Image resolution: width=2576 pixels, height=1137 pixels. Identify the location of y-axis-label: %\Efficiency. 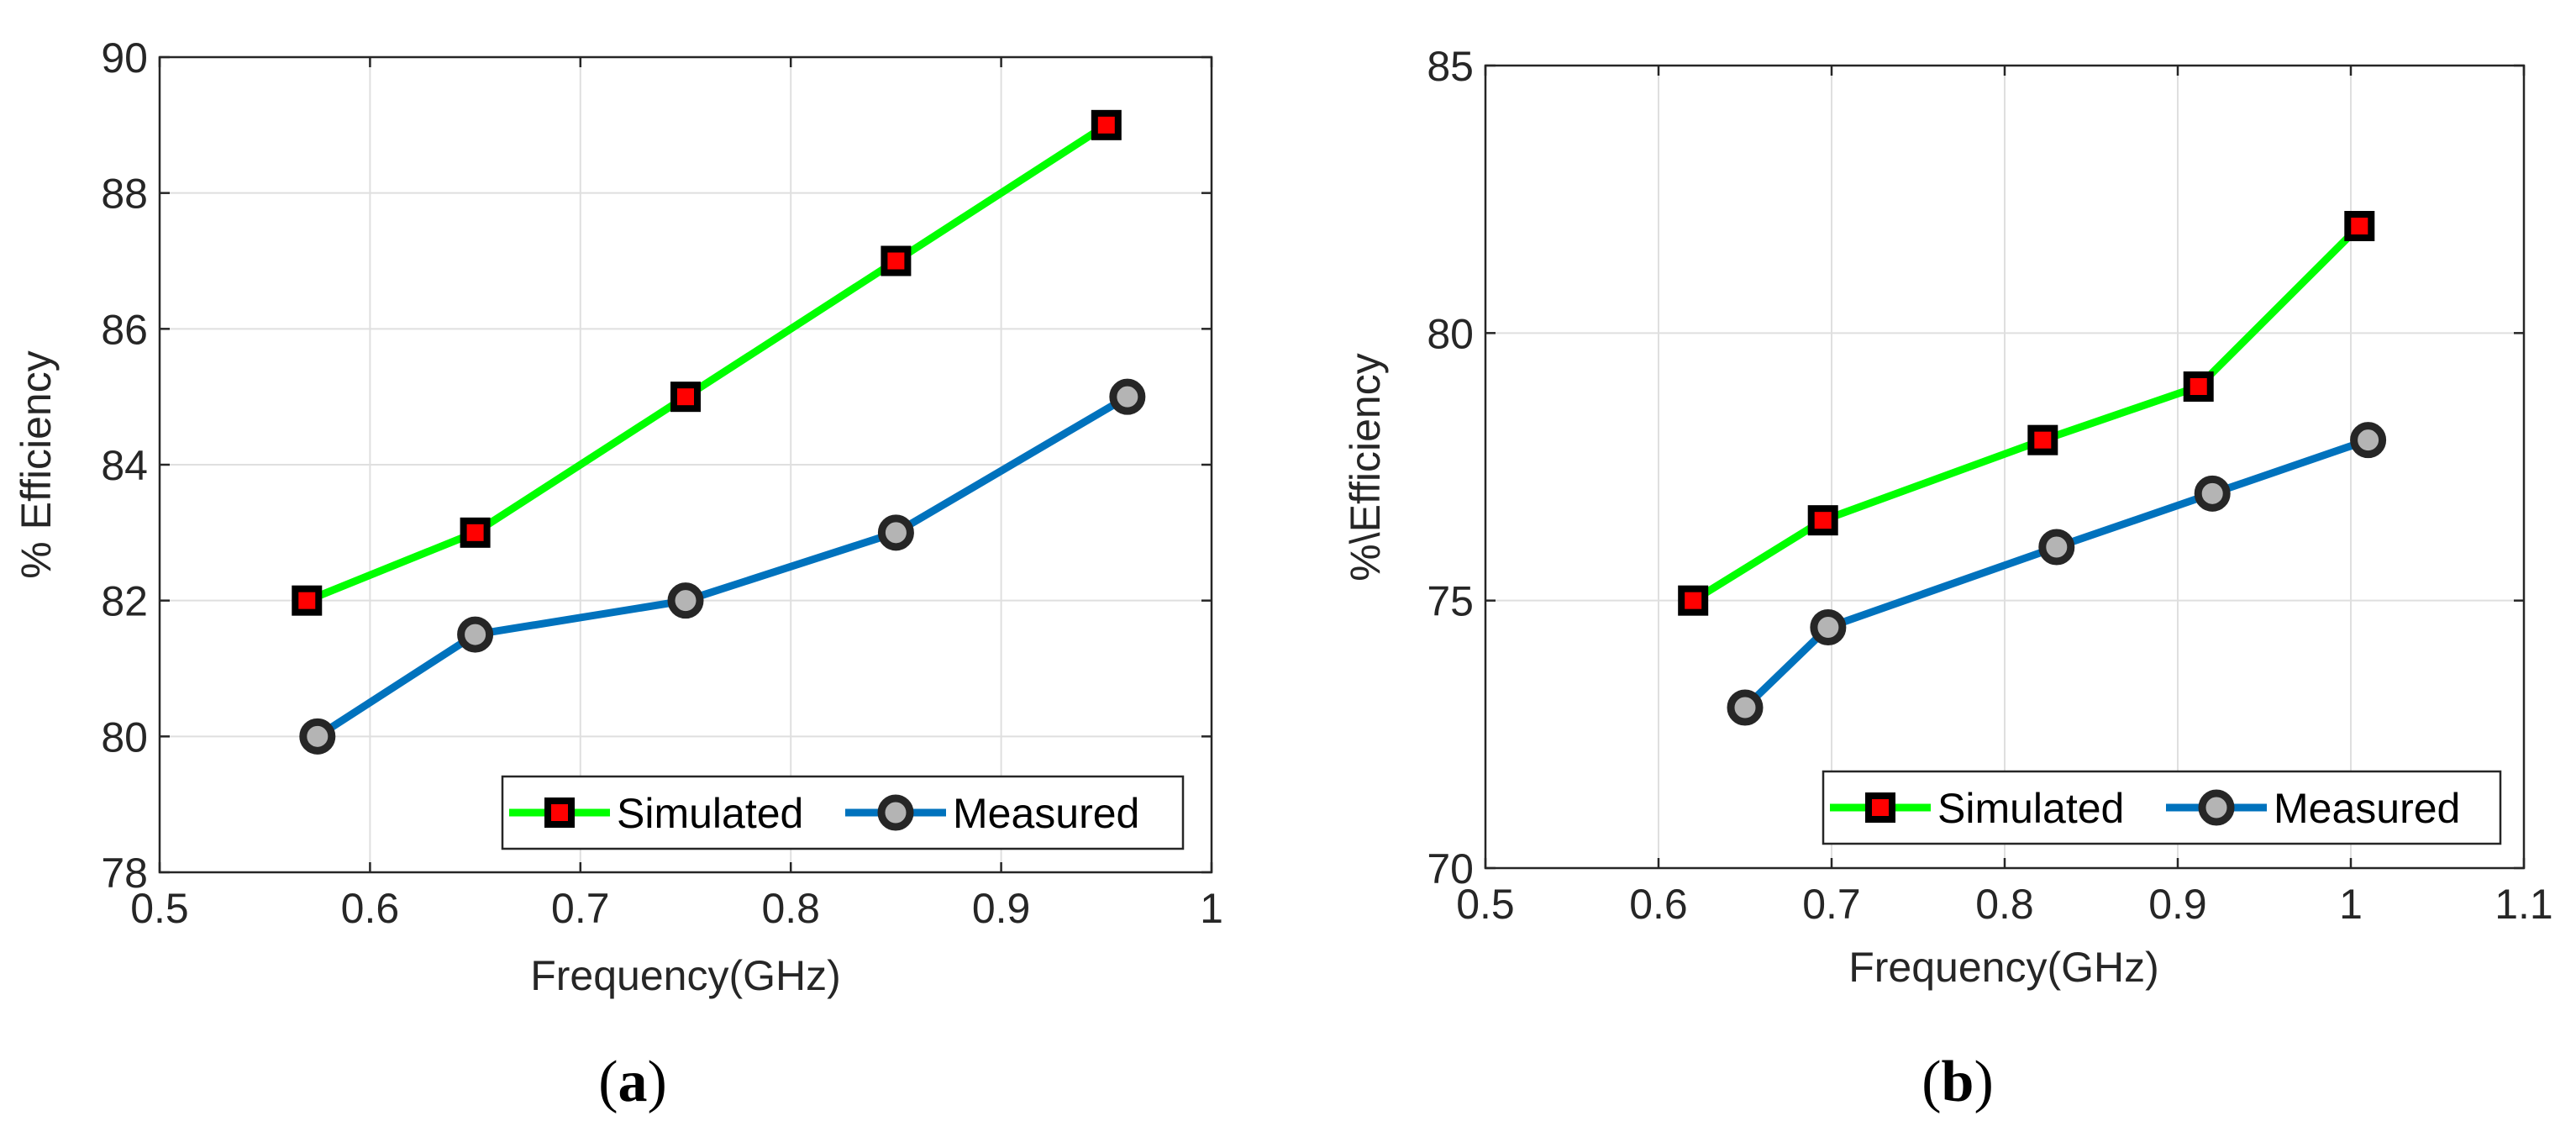
(1365, 467).